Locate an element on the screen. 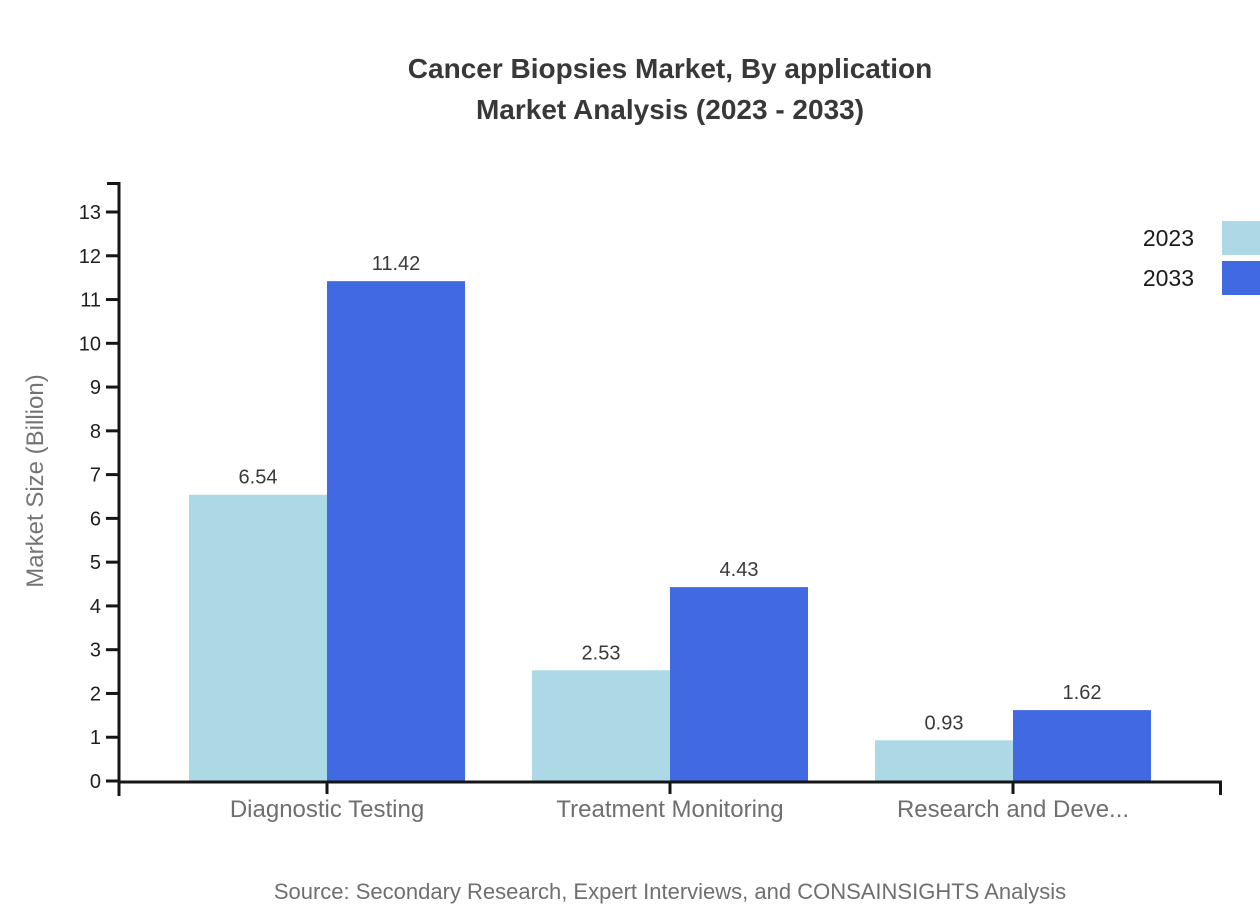 This screenshot has width=1260, height=920. bar-2033-diagnostic-testing is located at coordinates (396, 531).